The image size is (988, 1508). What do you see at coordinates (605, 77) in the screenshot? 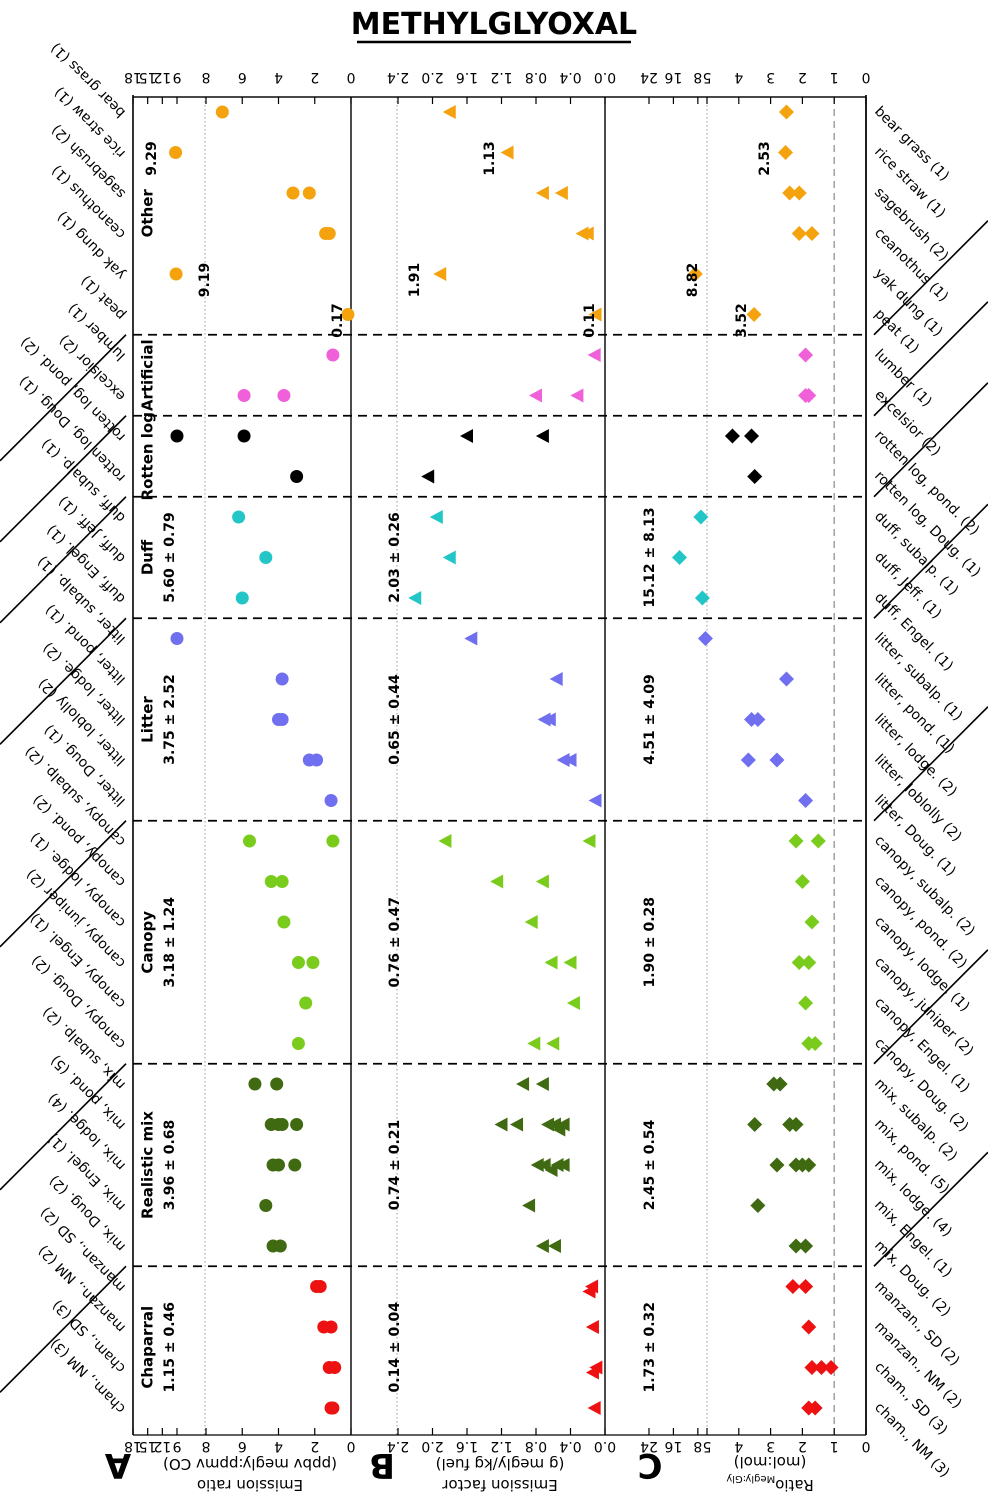
I see `tick-label-b-top: 0.0` at bounding box center [605, 77].